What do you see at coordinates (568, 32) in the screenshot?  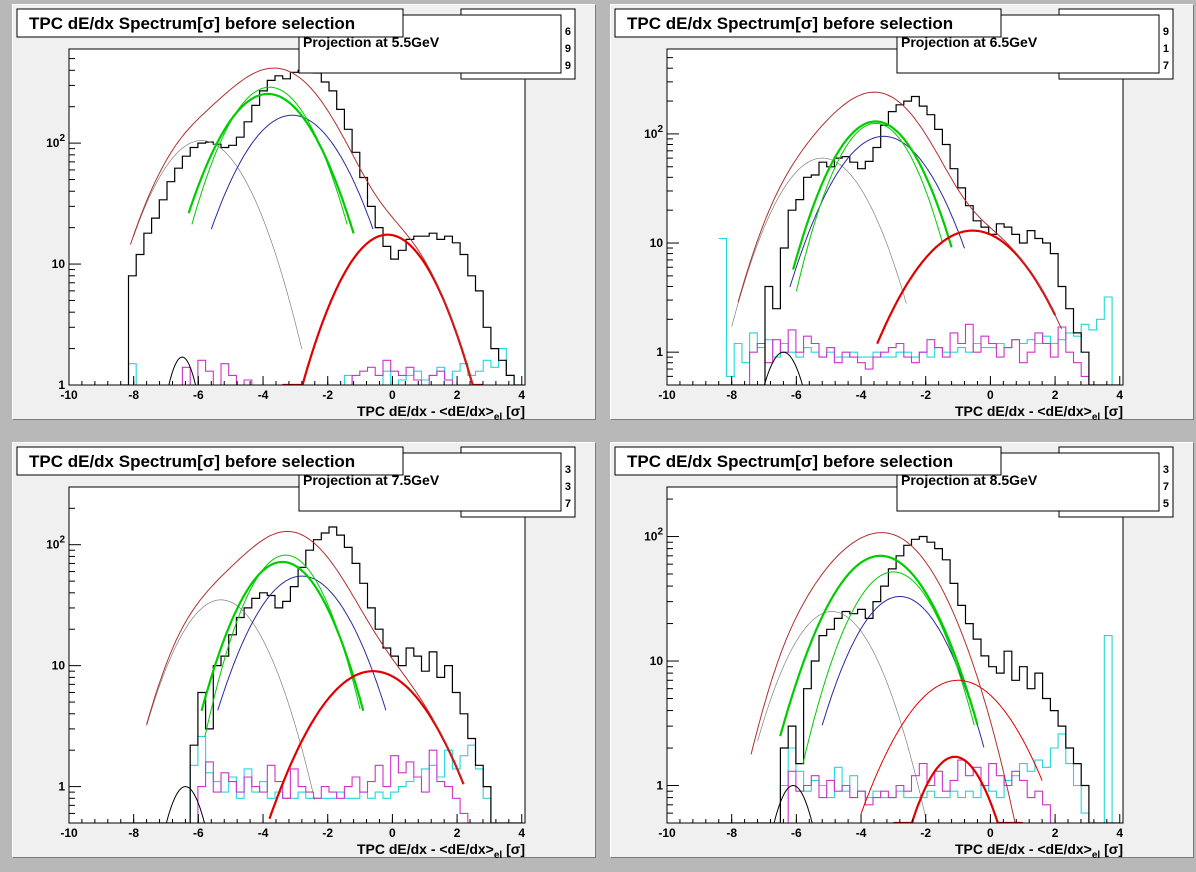 I see `stat-entry-digit: 6` at bounding box center [568, 32].